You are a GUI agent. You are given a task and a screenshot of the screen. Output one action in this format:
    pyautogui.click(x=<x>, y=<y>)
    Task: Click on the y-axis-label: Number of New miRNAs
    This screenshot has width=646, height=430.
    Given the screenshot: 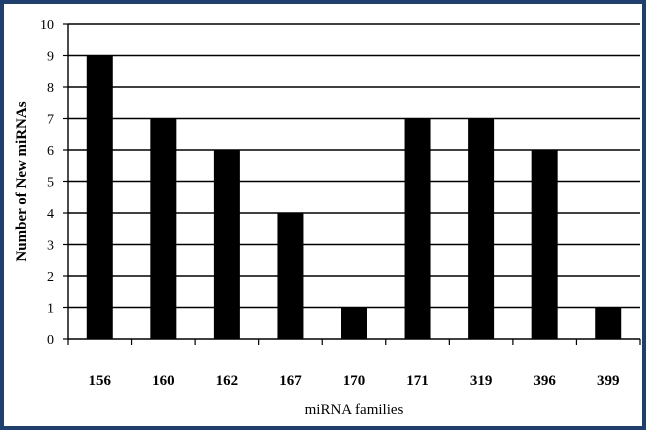 What is the action you would take?
    pyautogui.click(x=22, y=181)
    